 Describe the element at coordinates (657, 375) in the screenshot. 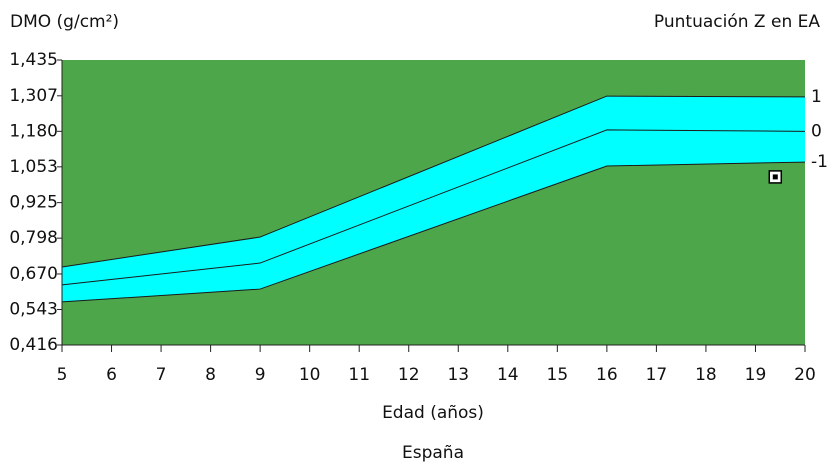

I see `x-tick-label: 17` at that location.